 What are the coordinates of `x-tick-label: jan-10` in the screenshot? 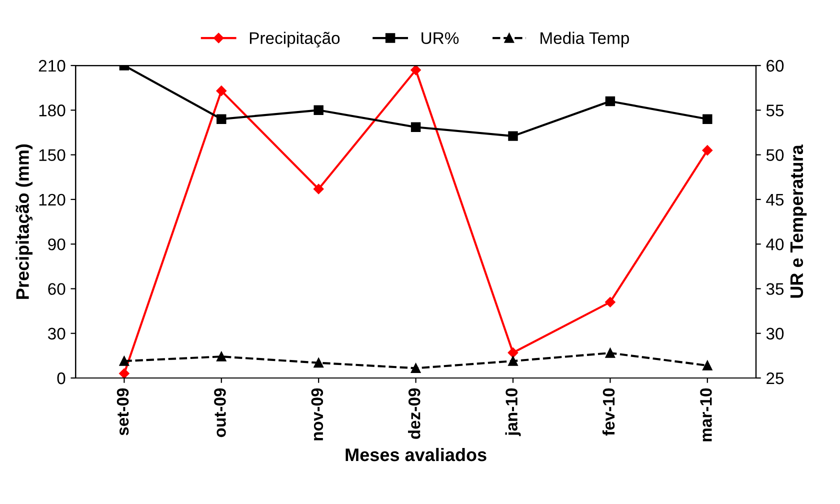 It's located at (513, 412).